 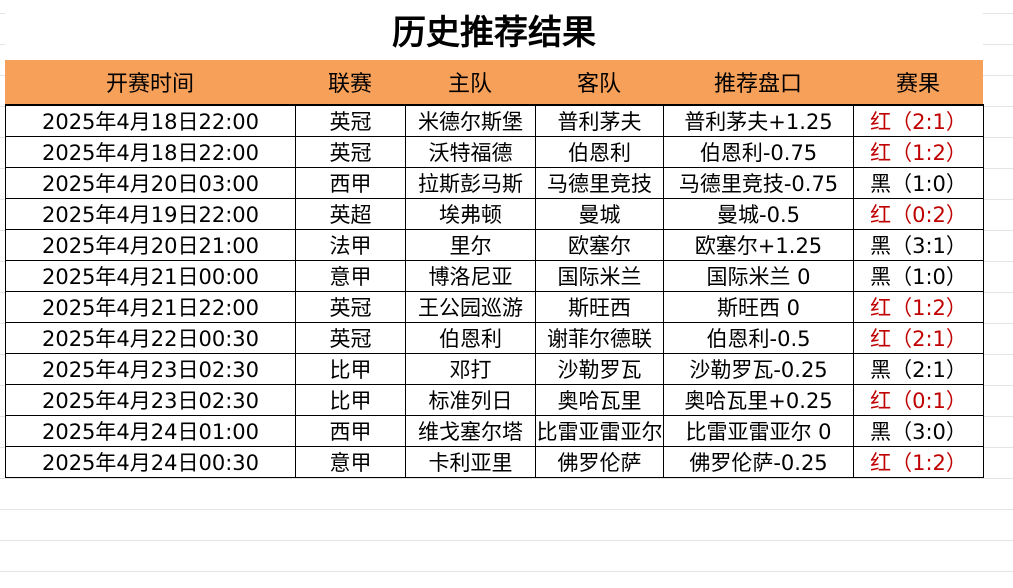 I want to click on table-cell: 博洛尼亚, so click(x=470, y=276).